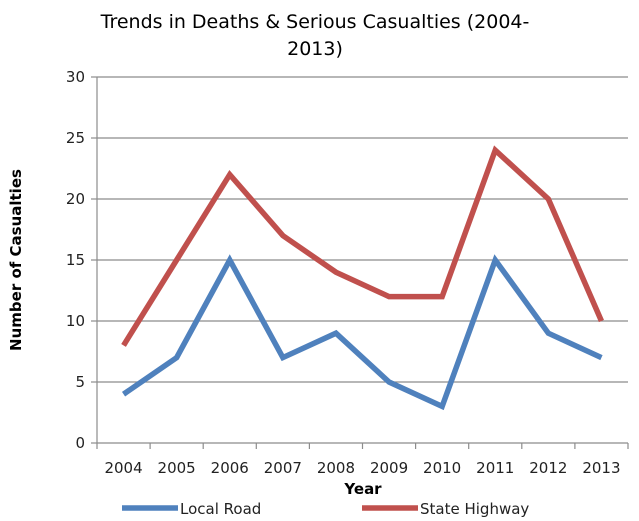 Image resolution: width=639 pixels, height=521 pixels. What do you see at coordinates (283, 468) in the screenshot?
I see `x-tick-label-2007: 2007` at bounding box center [283, 468].